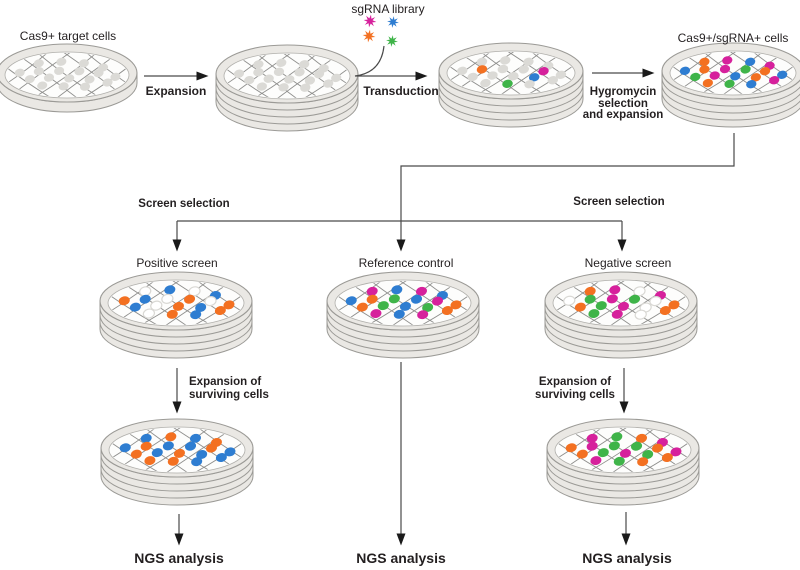 This screenshot has height=570, width=800. I want to click on expansion-surviving-left-line-1: Expansion of, so click(225, 382).